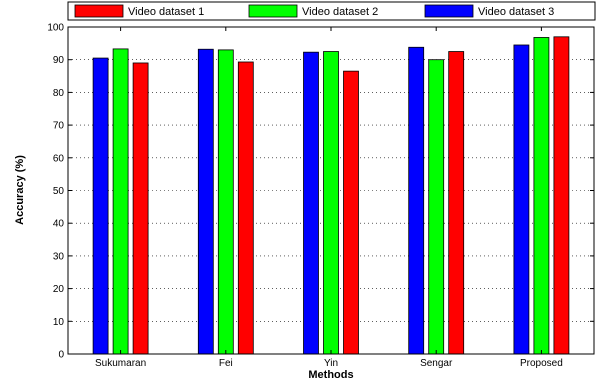 This screenshot has height=383, width=602. I want to click on y-tick-label: 10, so click(59, 322).